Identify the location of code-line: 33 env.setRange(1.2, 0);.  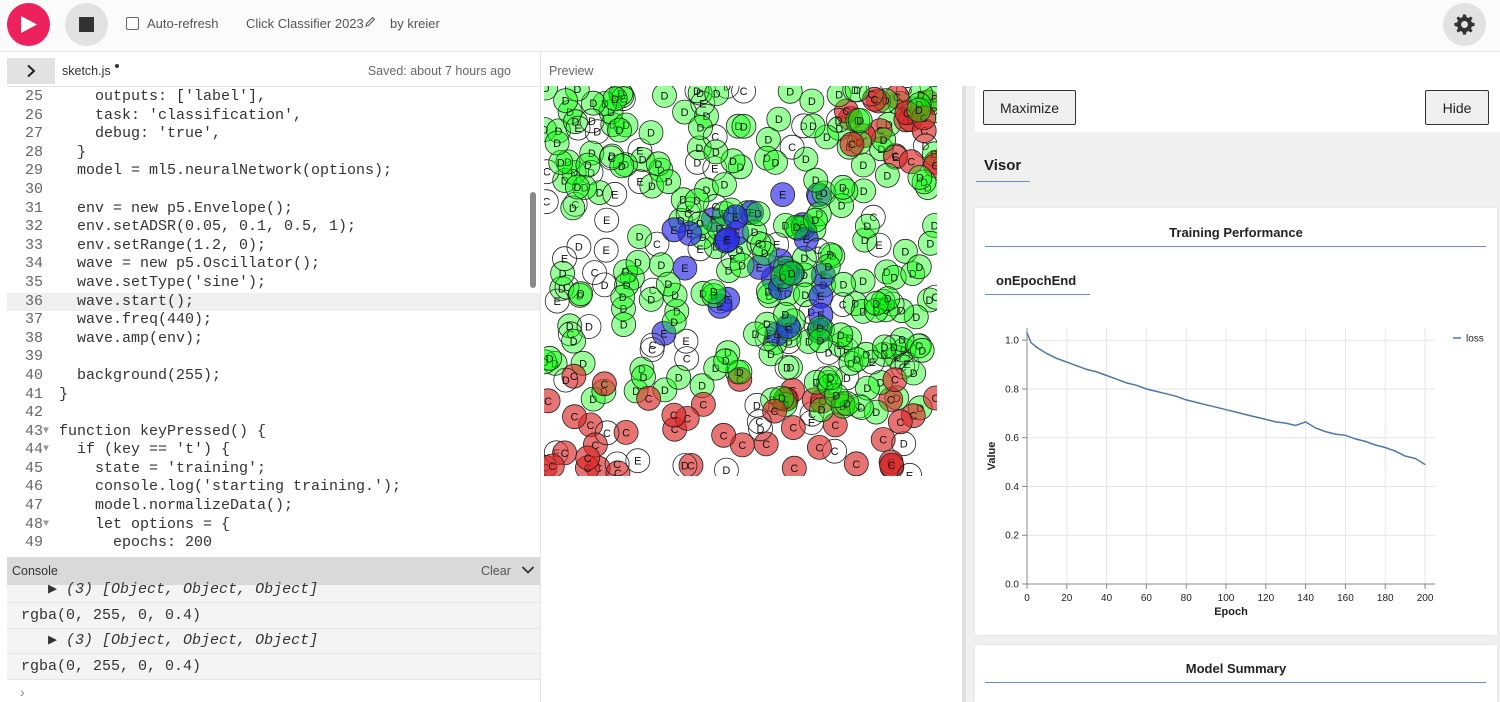
(273, 246).